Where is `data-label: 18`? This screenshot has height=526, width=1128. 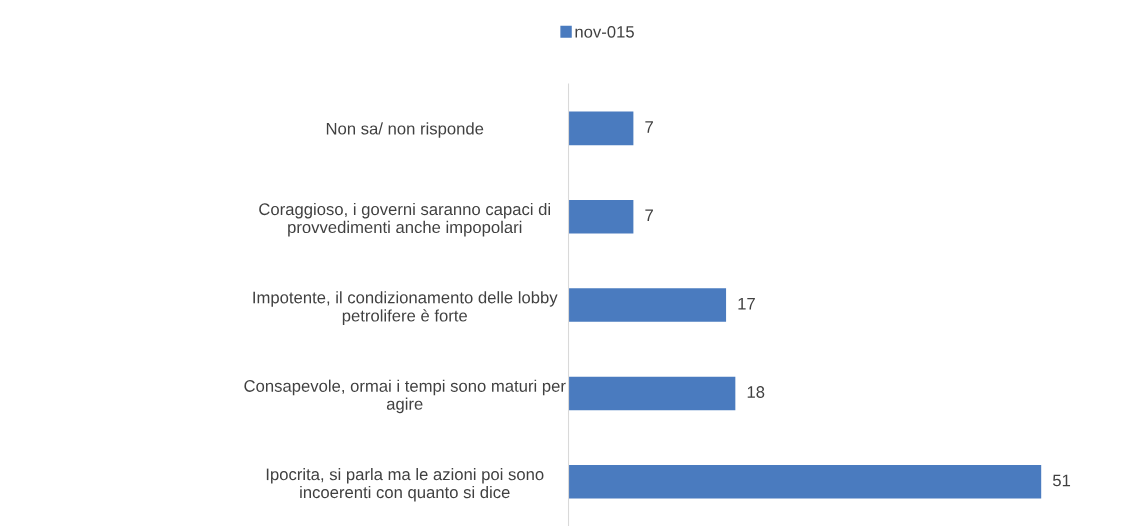 data-label: 18 is located at coordinates (756, 392).